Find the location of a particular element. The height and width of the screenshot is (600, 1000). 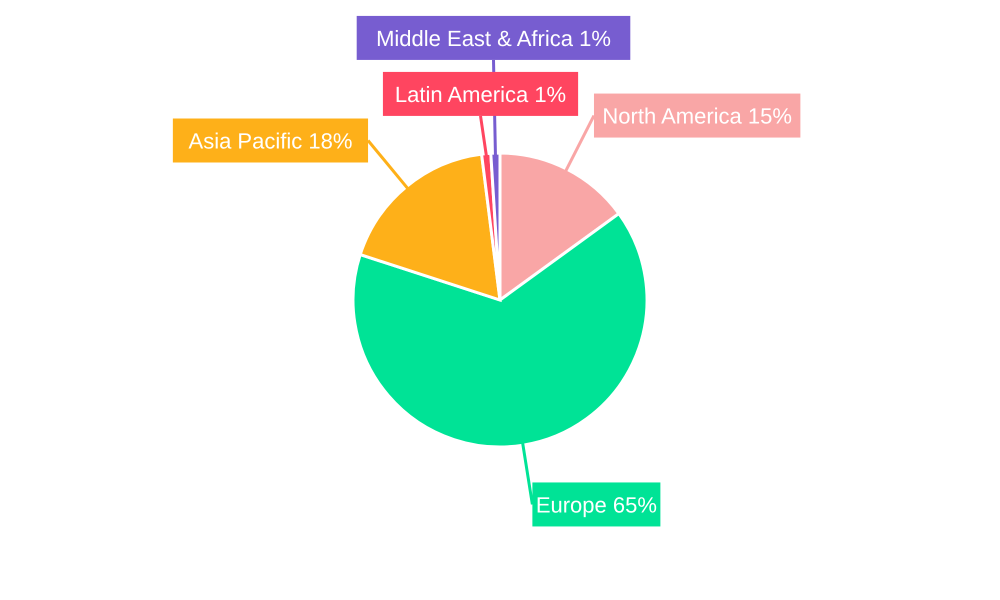

slice-label: Latin America is located at coordinates (464, 93).